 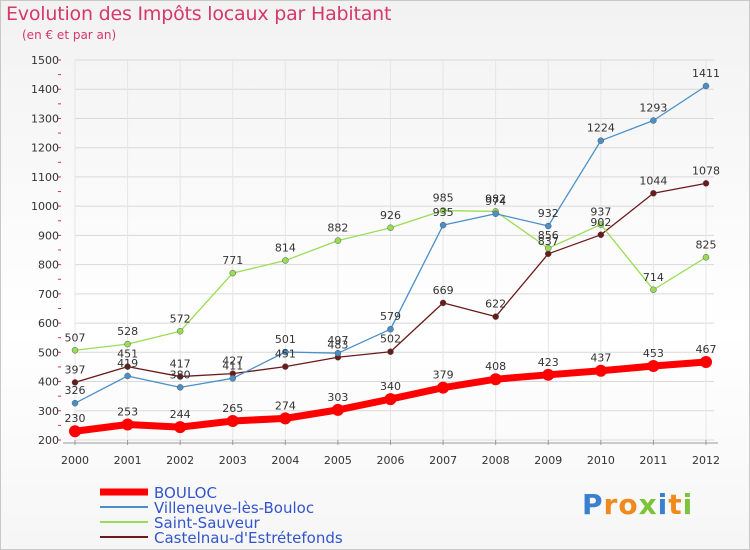 I want to click on data-label: 837, so click(x=548, y=241).